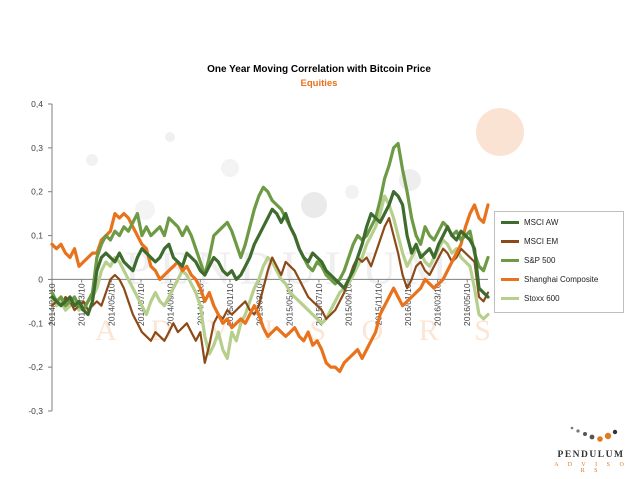 The width and height of the screenshot is (638, 479). I want to click on legend-label: MSCI EM, so click(541, 241).